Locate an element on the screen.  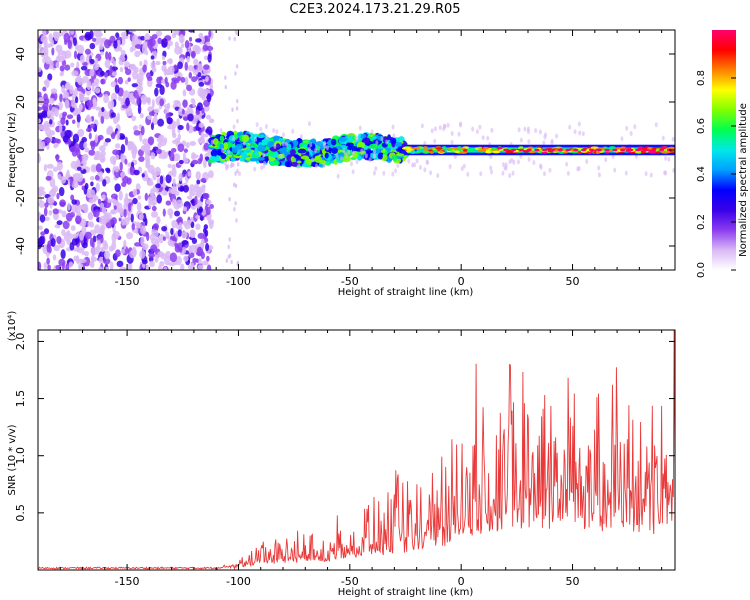
colorbar-tick-label: 0.8 is located at coordinates (701, 78).